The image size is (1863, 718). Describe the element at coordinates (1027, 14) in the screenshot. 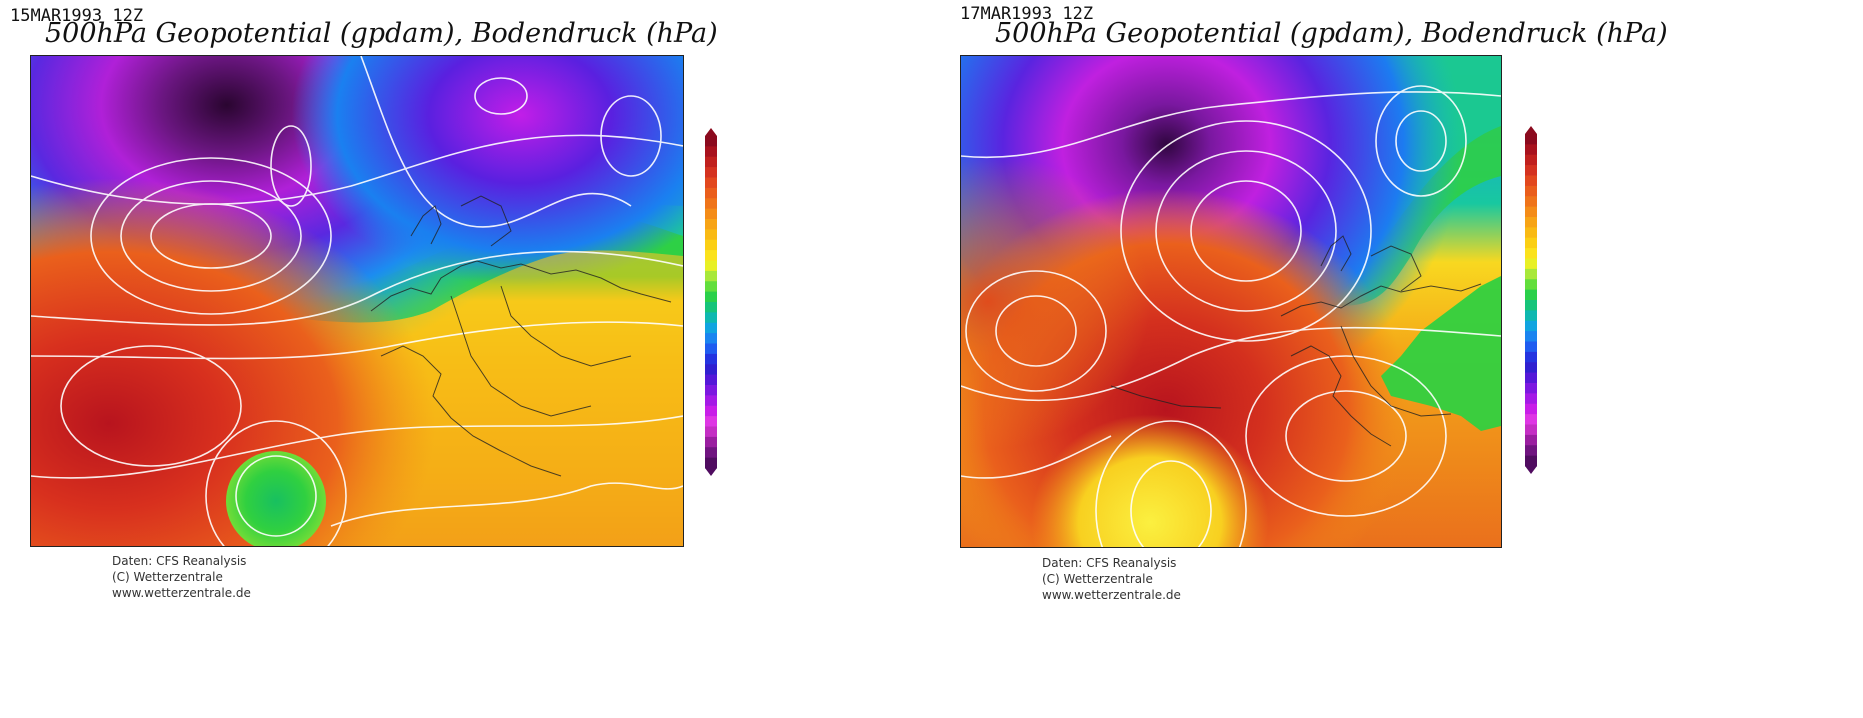

I see `datestamp: 17MAR1993 12Z` at that location.